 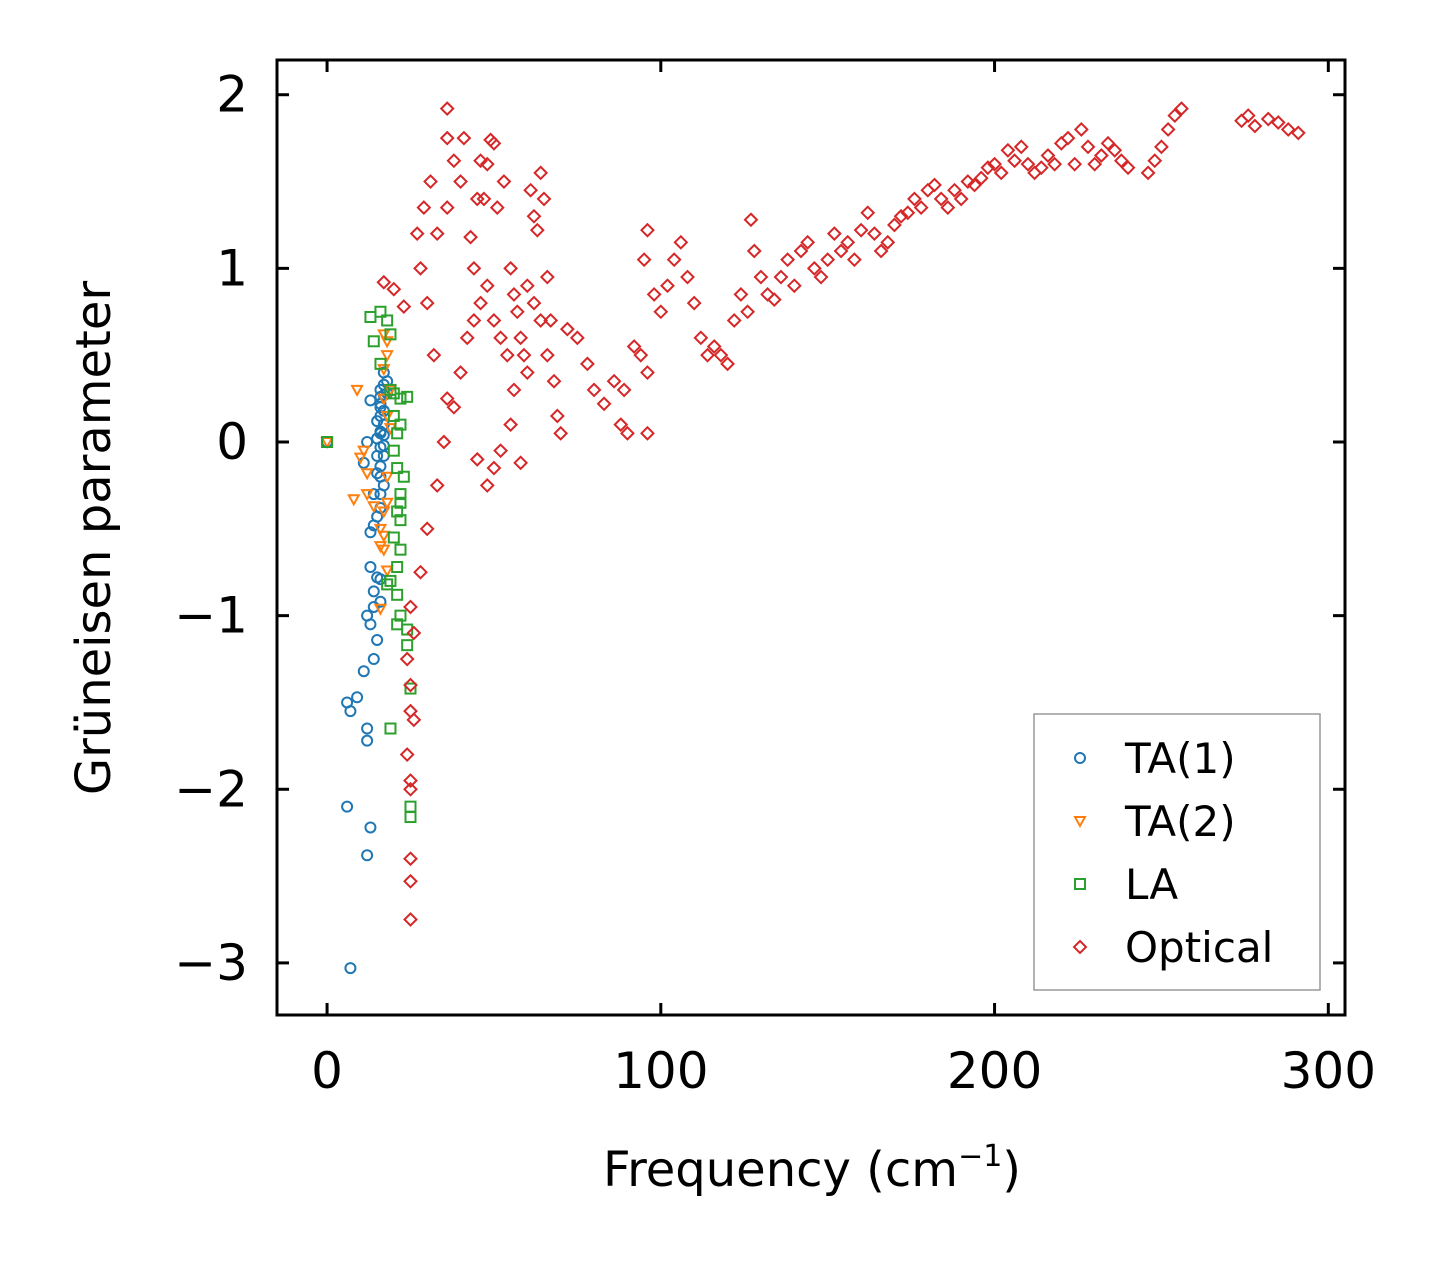 What do you see at coordinates (994, 1071) in the screenshot?
I see `x-tick-label: 200` at bounding box center [994, 1071].